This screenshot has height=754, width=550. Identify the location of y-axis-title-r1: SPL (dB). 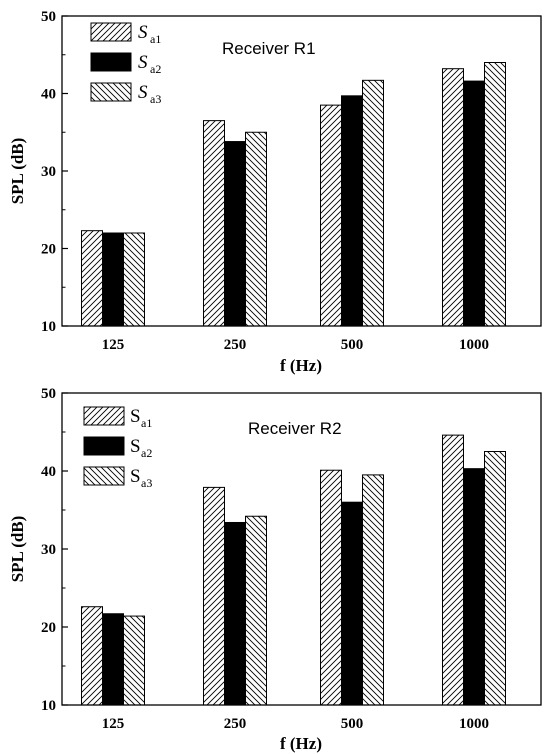
(17, 171).